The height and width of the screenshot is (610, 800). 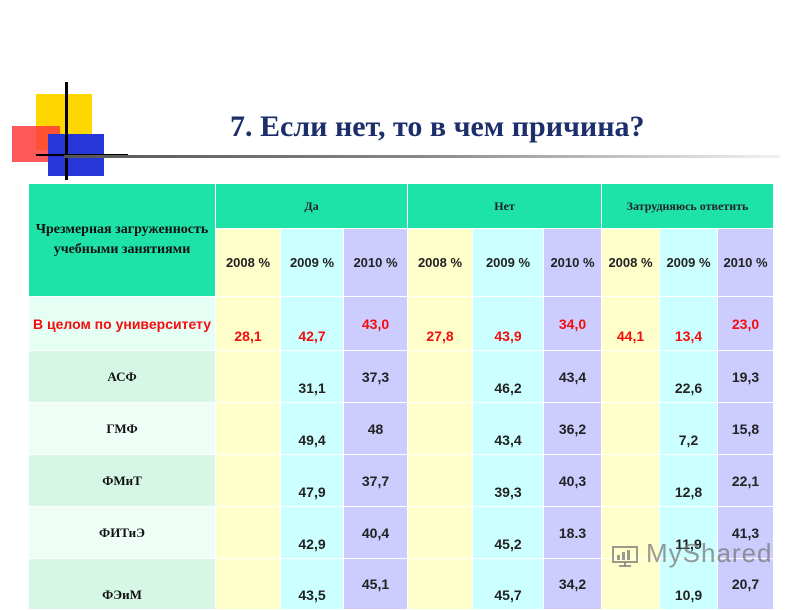 I want to click on table-cell: 31,1, so click(x=312, y=376).